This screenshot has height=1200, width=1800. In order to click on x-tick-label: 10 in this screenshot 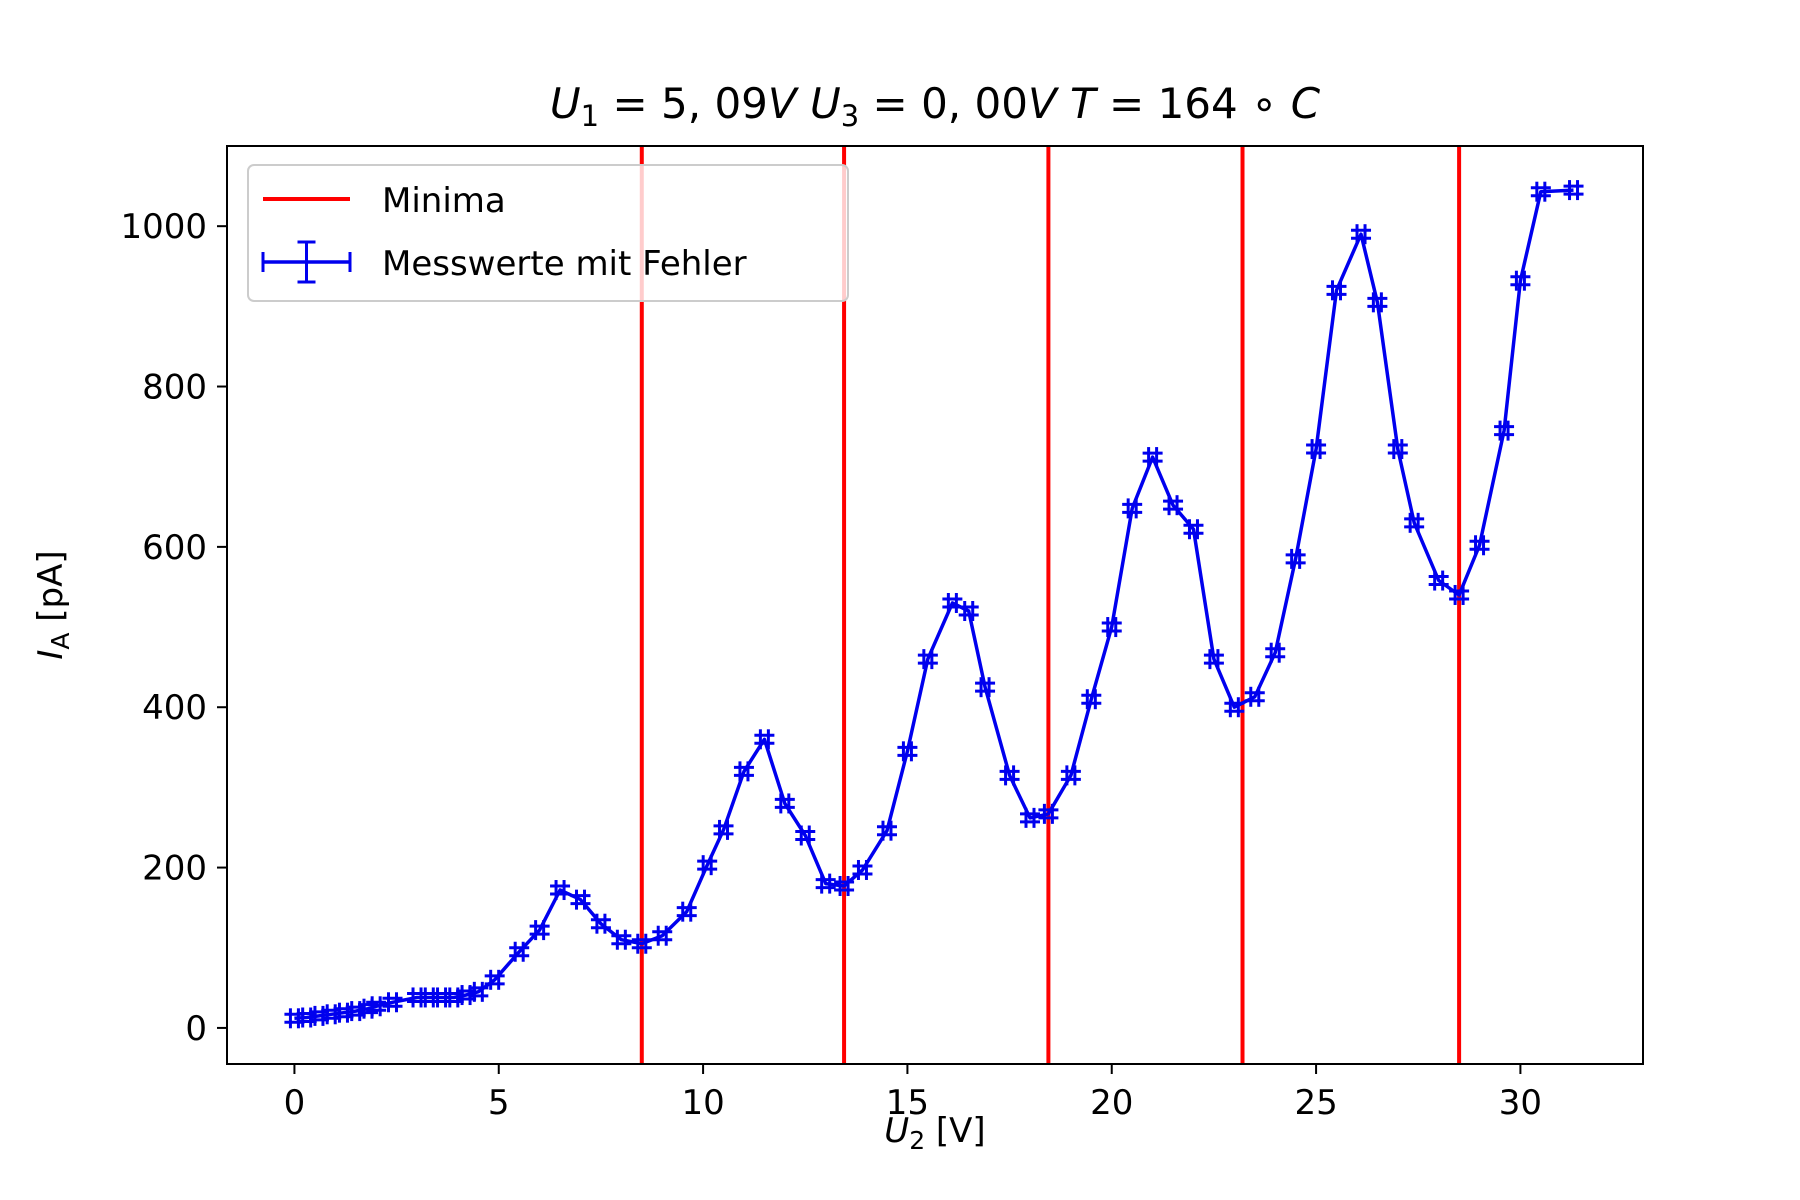, I will do `click(702, 1103)`.